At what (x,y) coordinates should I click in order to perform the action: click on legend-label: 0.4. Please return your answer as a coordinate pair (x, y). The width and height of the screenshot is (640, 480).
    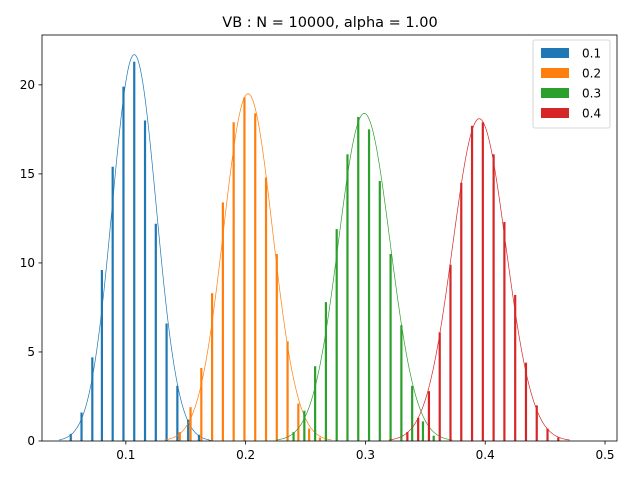
    Looking at the image, I should click on (591, 114).